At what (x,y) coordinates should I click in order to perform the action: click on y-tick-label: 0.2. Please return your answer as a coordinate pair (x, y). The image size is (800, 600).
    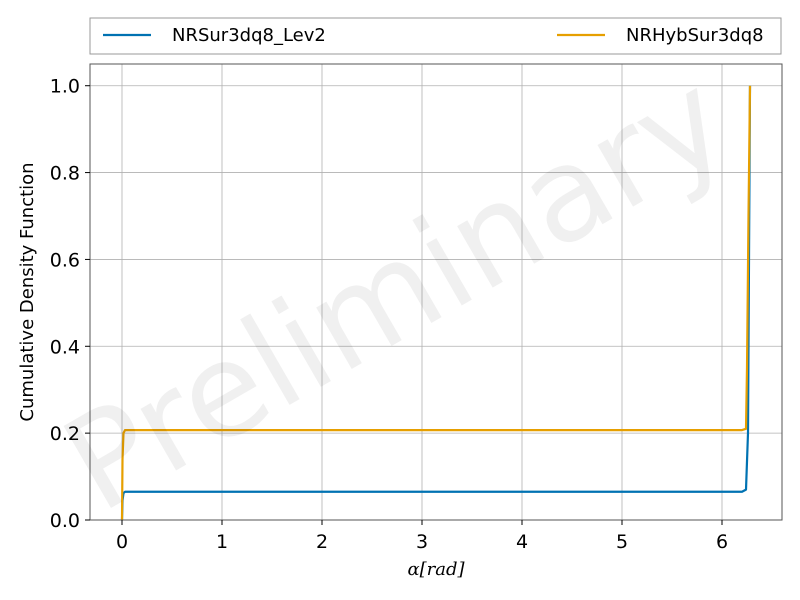
    Looking at the image, I should click on (65, 434).